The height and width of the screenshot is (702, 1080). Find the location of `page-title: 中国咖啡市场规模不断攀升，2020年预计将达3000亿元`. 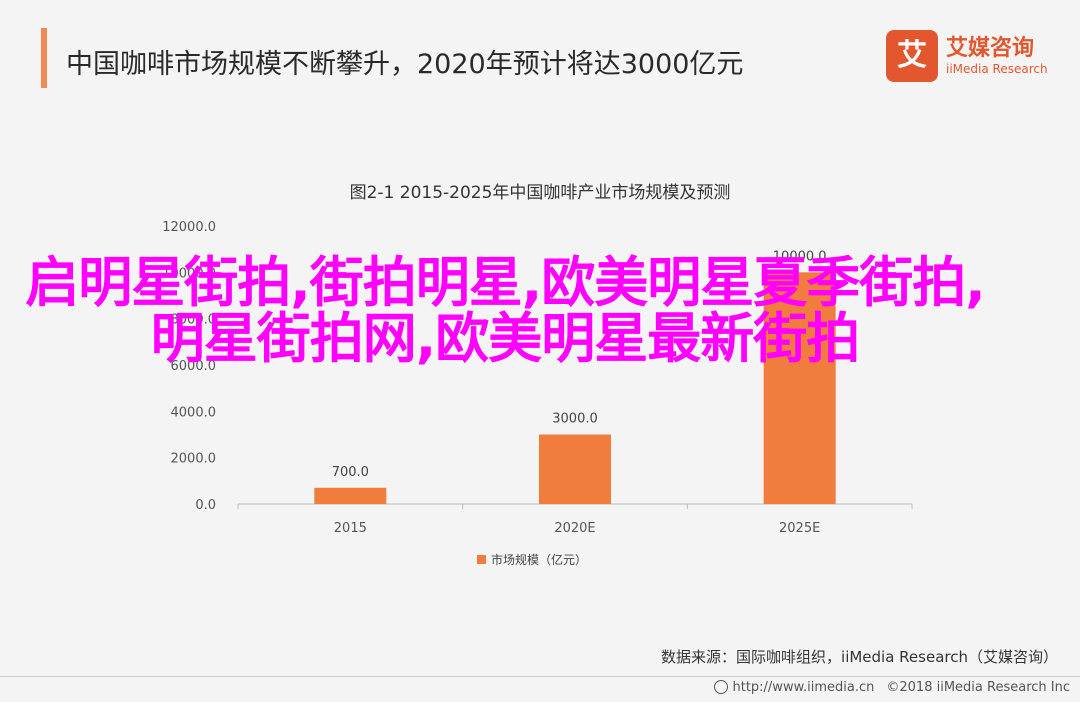

page-title: 中国咖啡市场规模不断攀升，2020年预计将达3000亿元 is located at coordinates (405, 64).